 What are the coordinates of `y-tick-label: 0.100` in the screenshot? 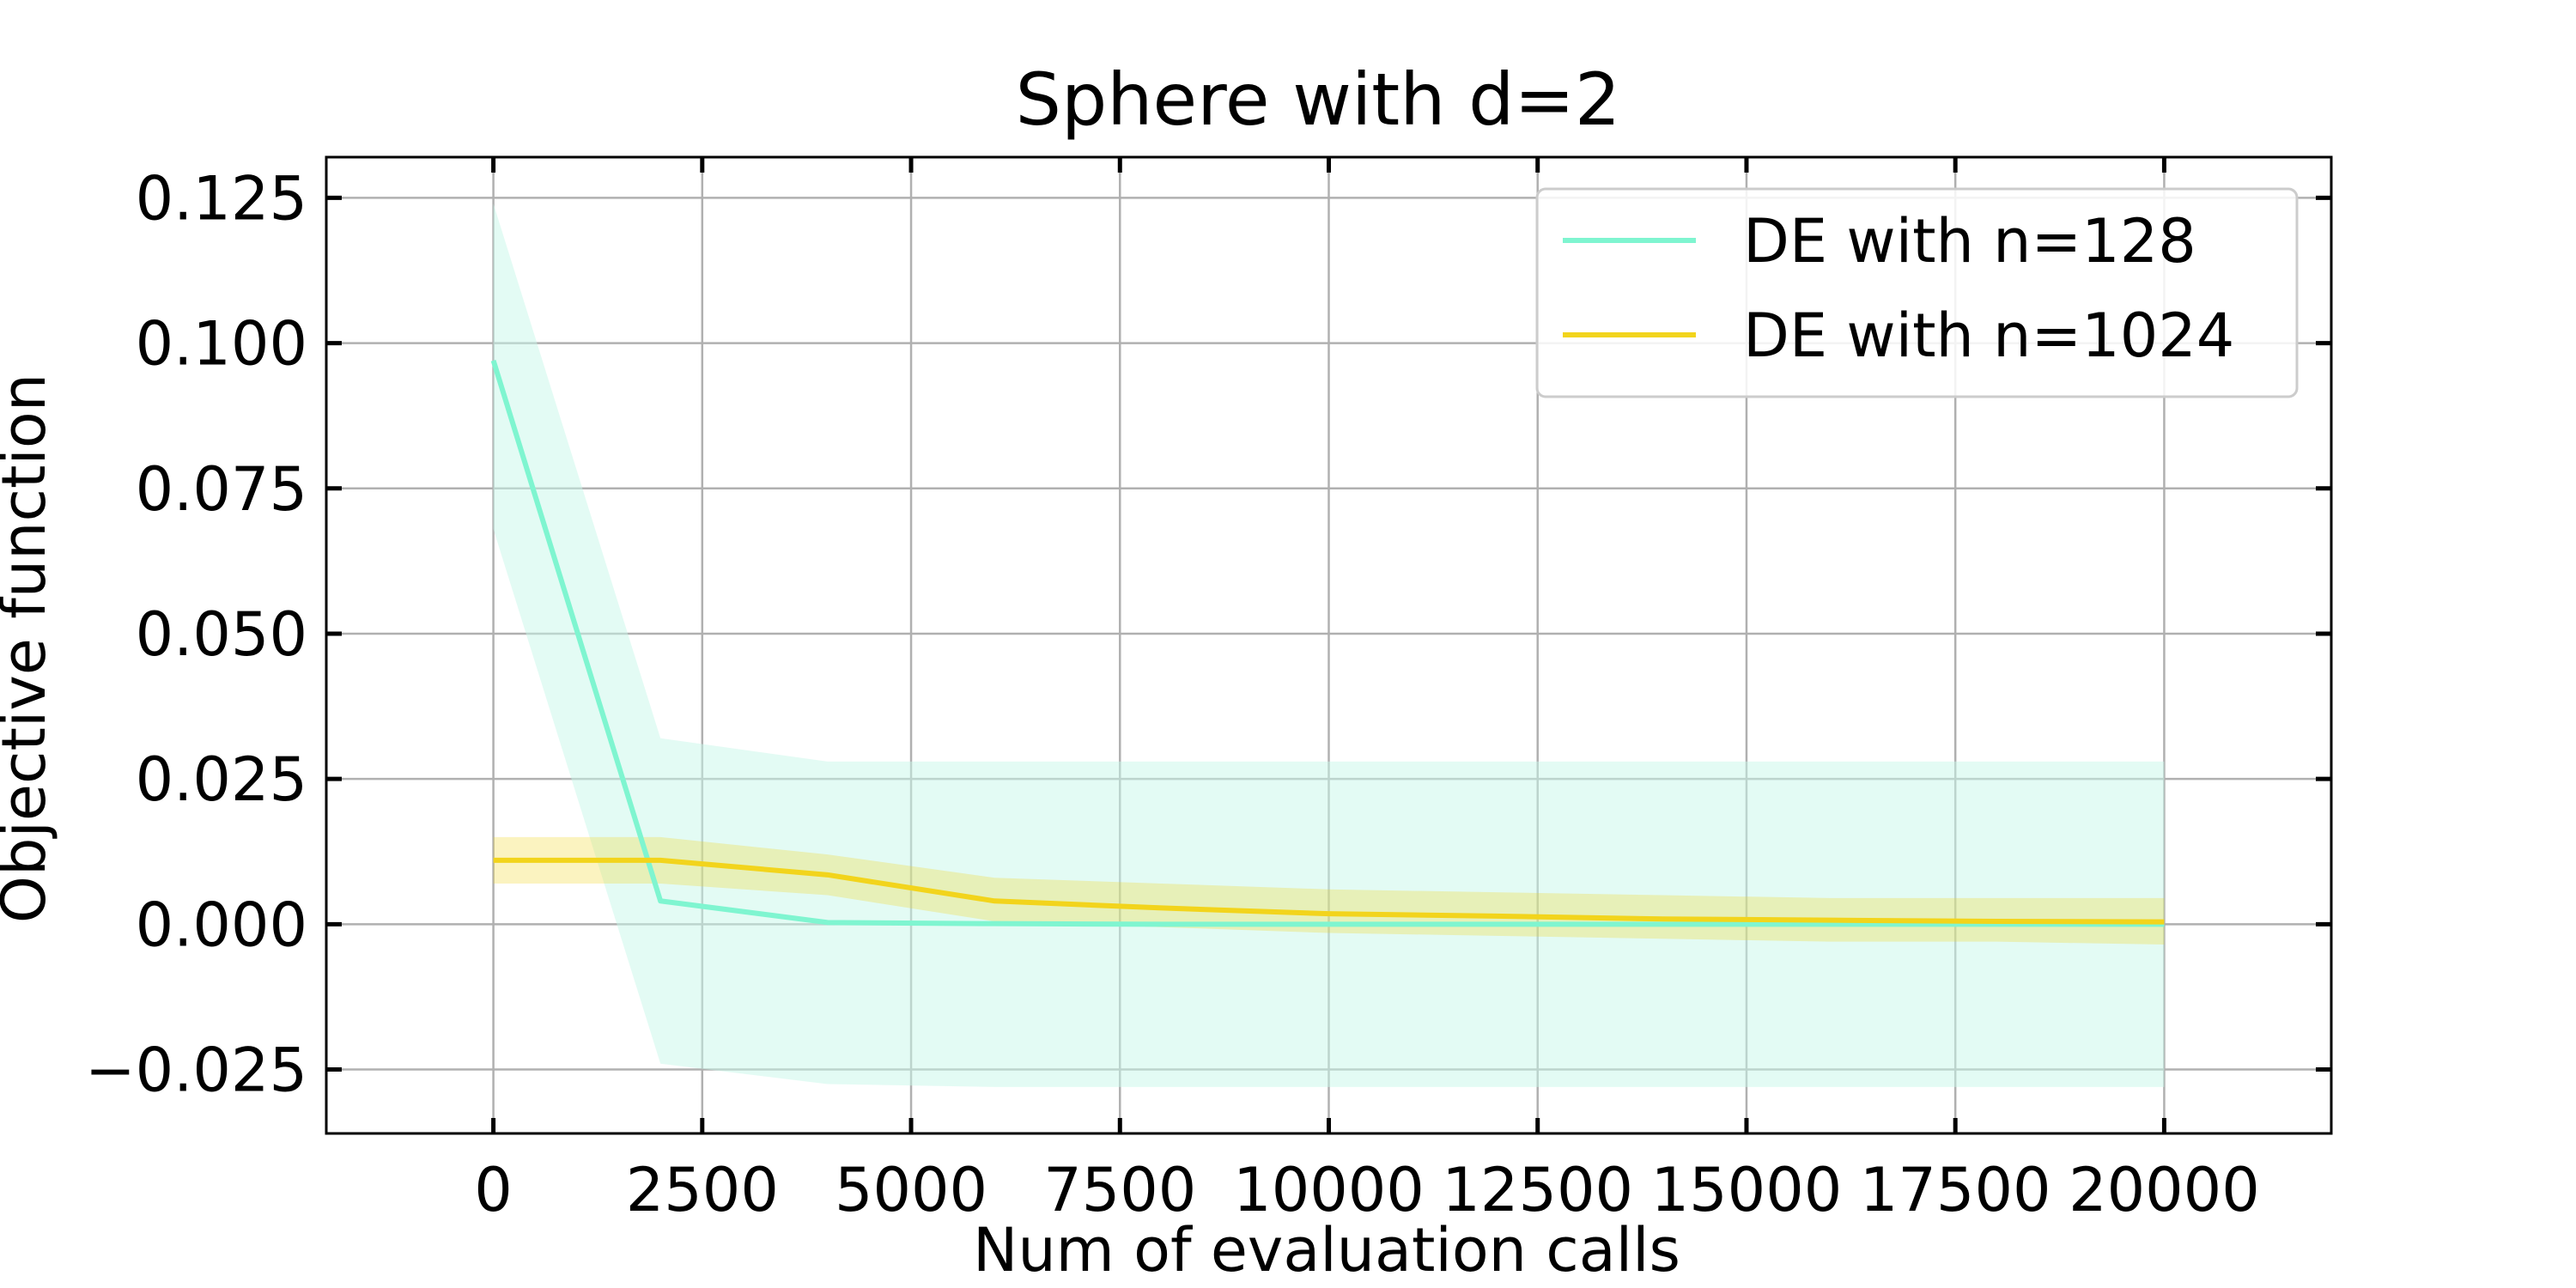 It's located at (221, 345).